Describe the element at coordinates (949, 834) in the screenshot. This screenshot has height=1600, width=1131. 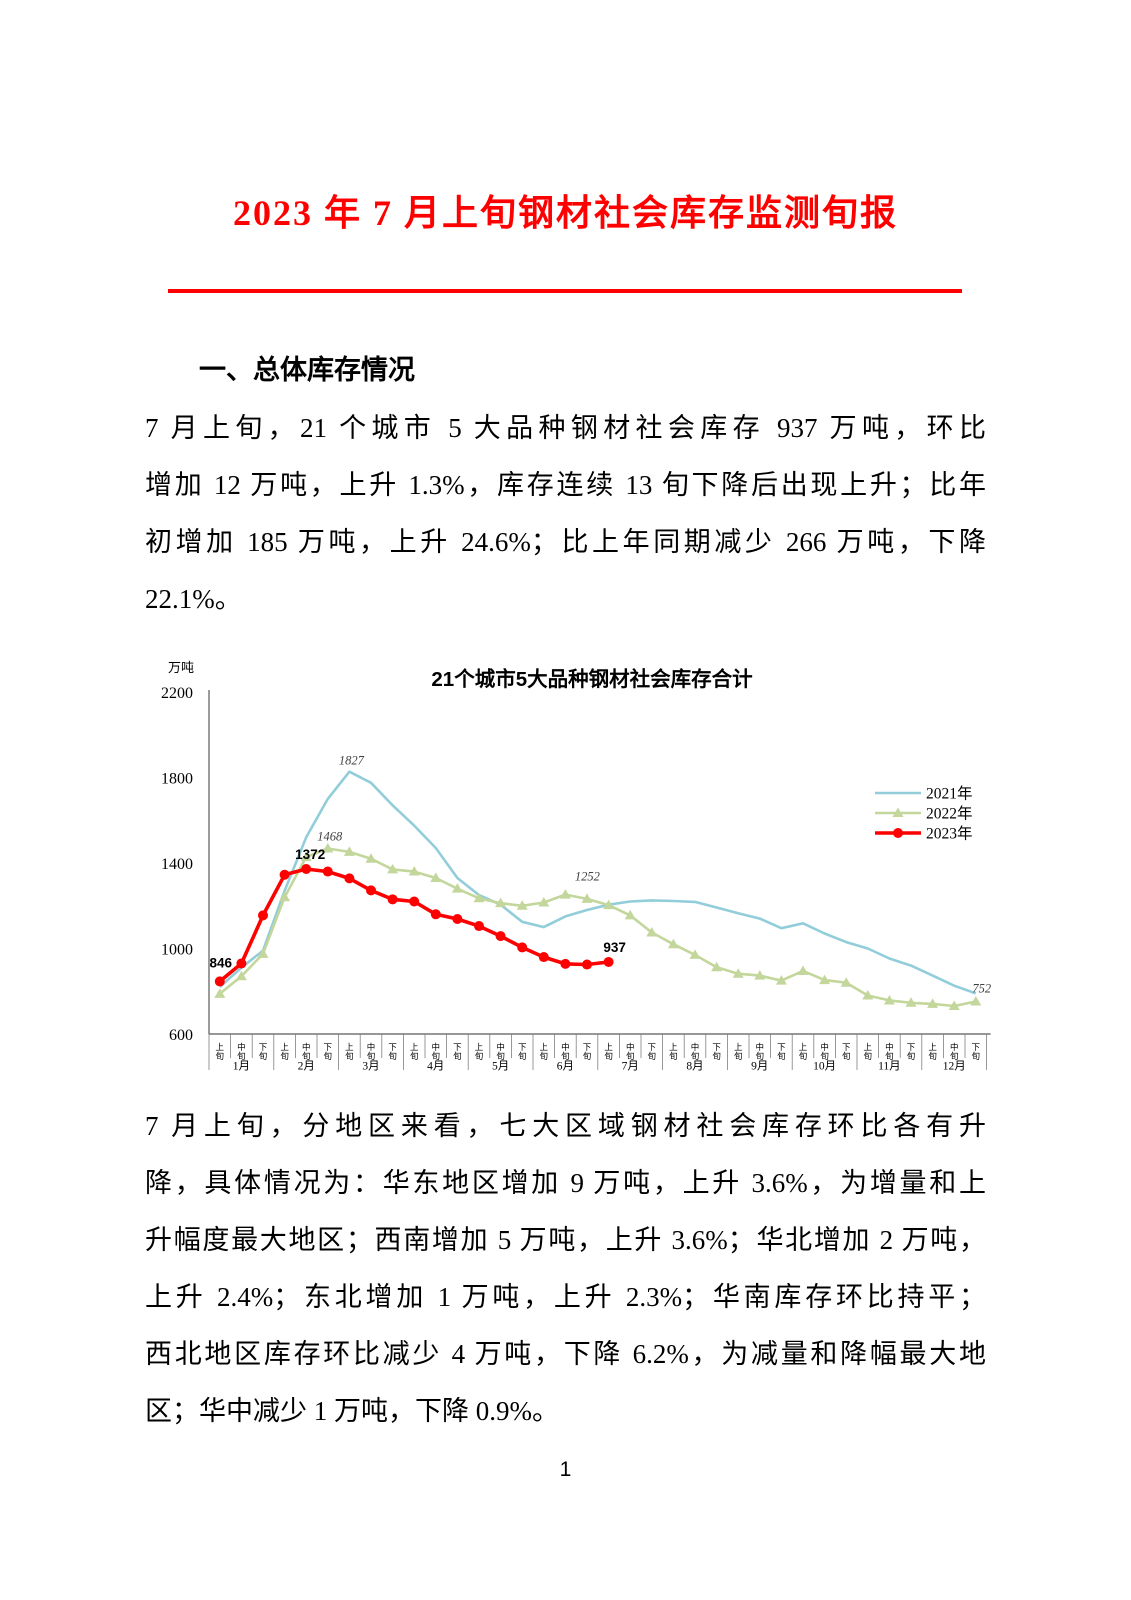
I see `legend-label: 2023年` at that location.